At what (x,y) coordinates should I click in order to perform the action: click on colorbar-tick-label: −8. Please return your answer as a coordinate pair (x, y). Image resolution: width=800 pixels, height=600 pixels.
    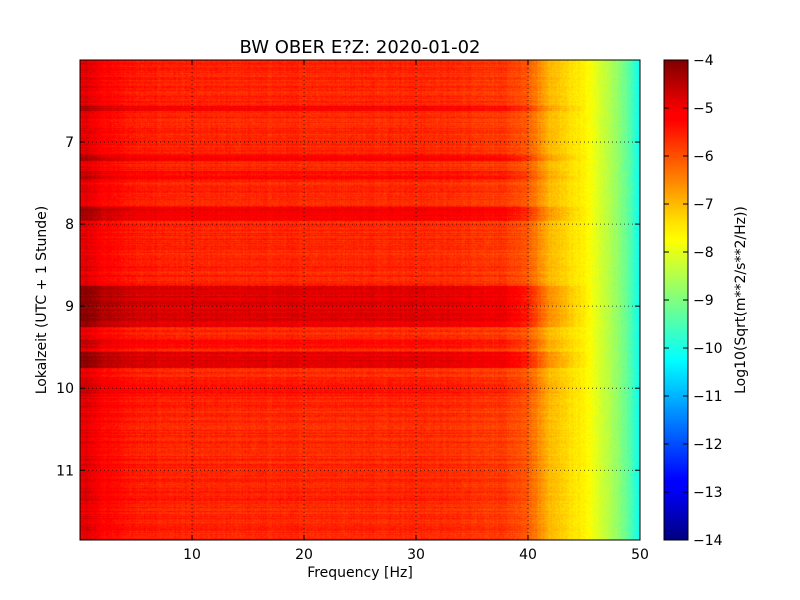
    Looking at the image, I should click on (703, 253).